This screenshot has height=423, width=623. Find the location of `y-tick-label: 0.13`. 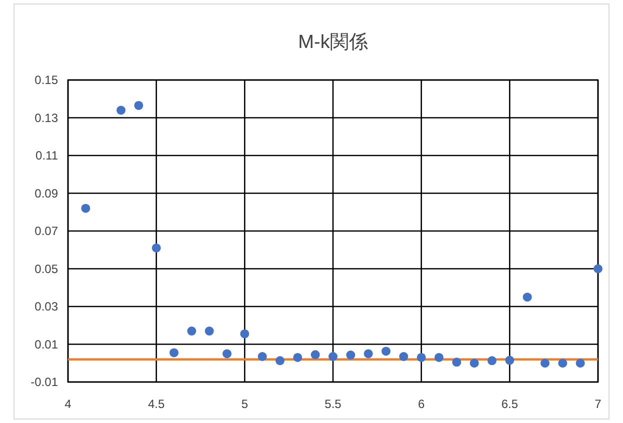

y-tick-label: 0.13 is located at coordinates (46, 117).